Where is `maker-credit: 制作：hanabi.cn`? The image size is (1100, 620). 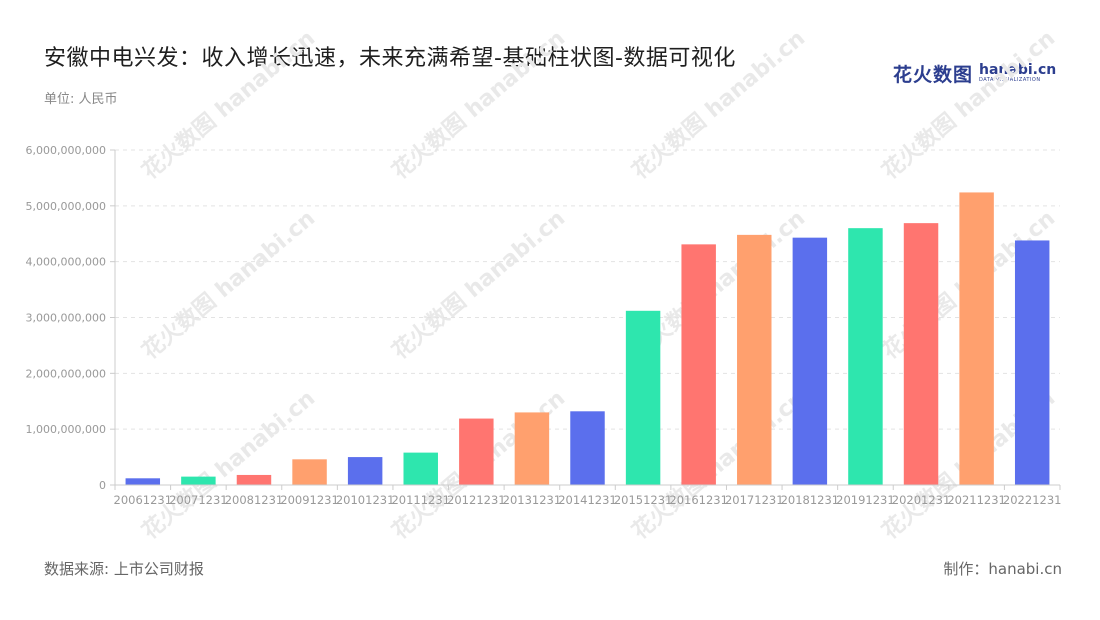 maker-credit: 制作：hanabi.cn is located at coordinates (1002, 569).